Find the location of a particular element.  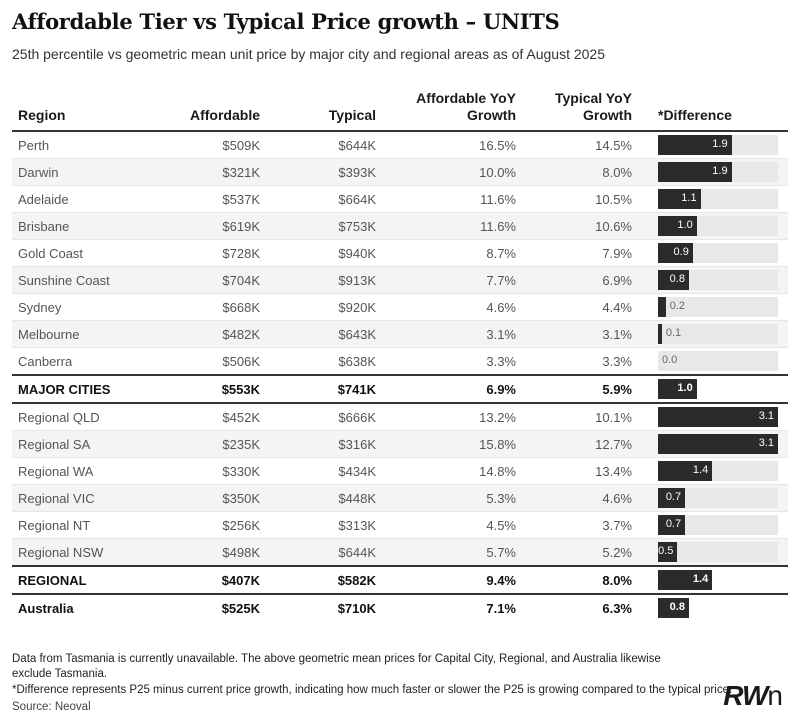

typical-cell: $393K is located at coordinates (322, 172).